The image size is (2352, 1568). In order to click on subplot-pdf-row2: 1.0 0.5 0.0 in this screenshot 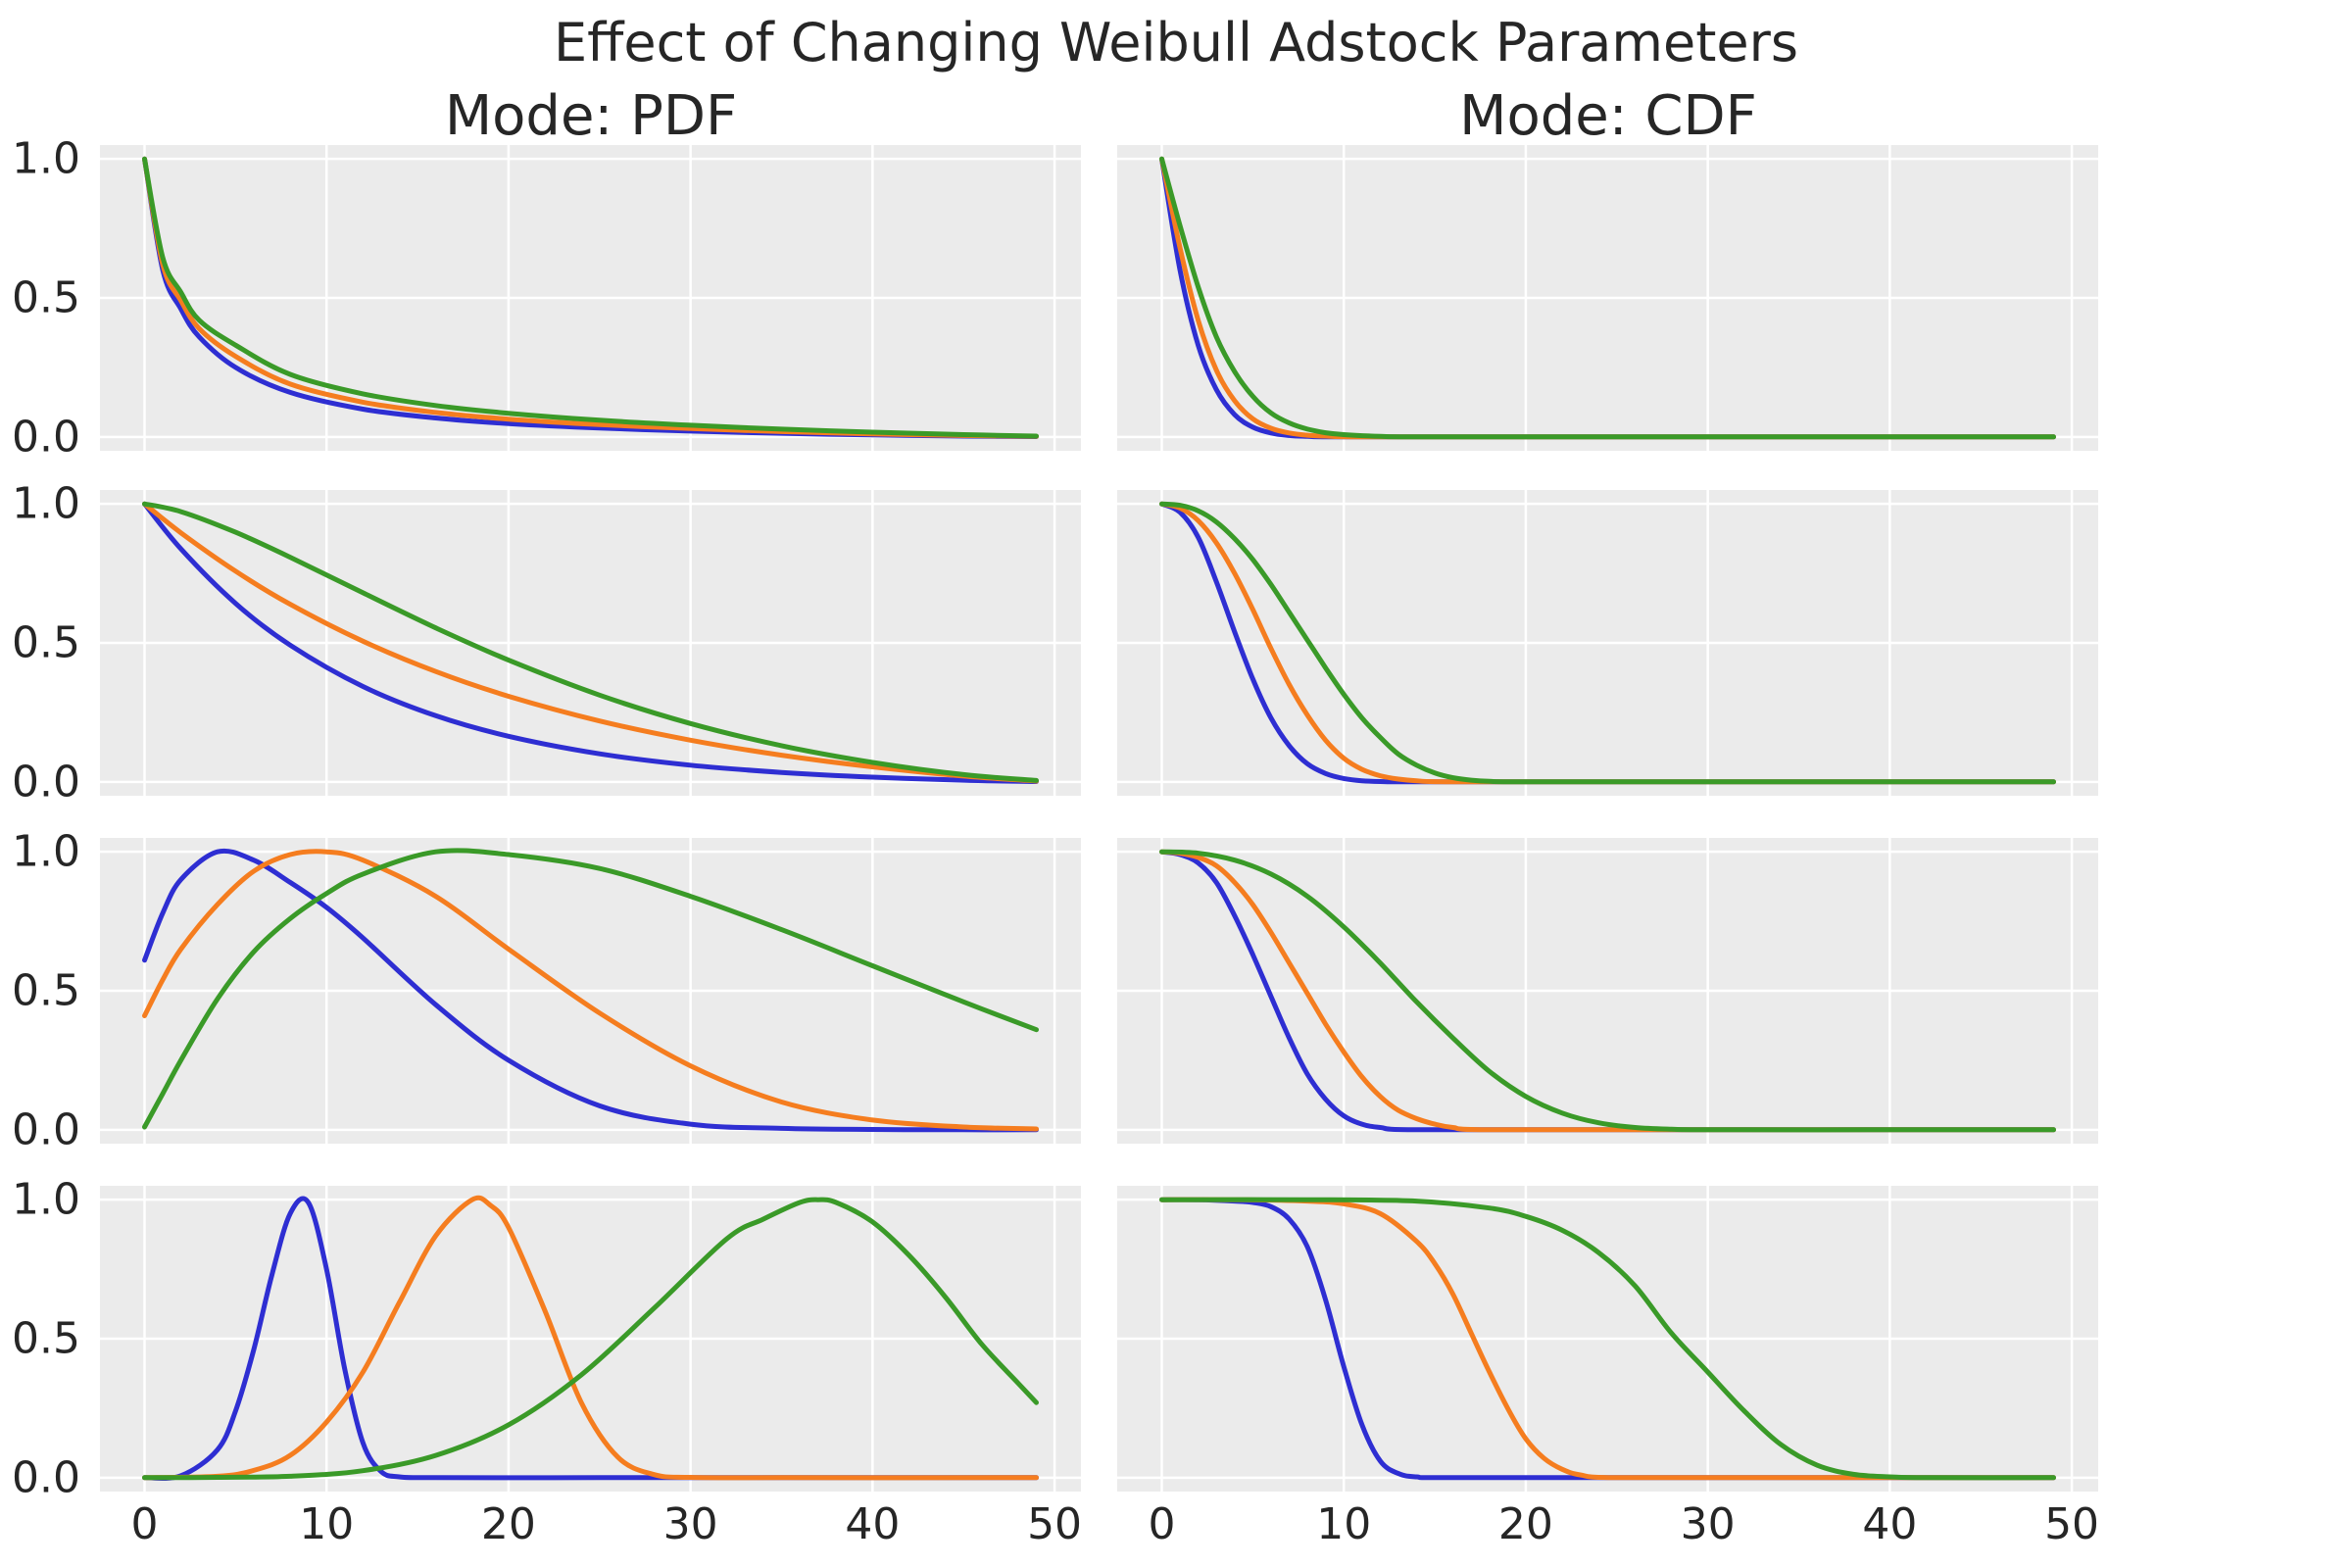, I will do `click(546, 643)`.